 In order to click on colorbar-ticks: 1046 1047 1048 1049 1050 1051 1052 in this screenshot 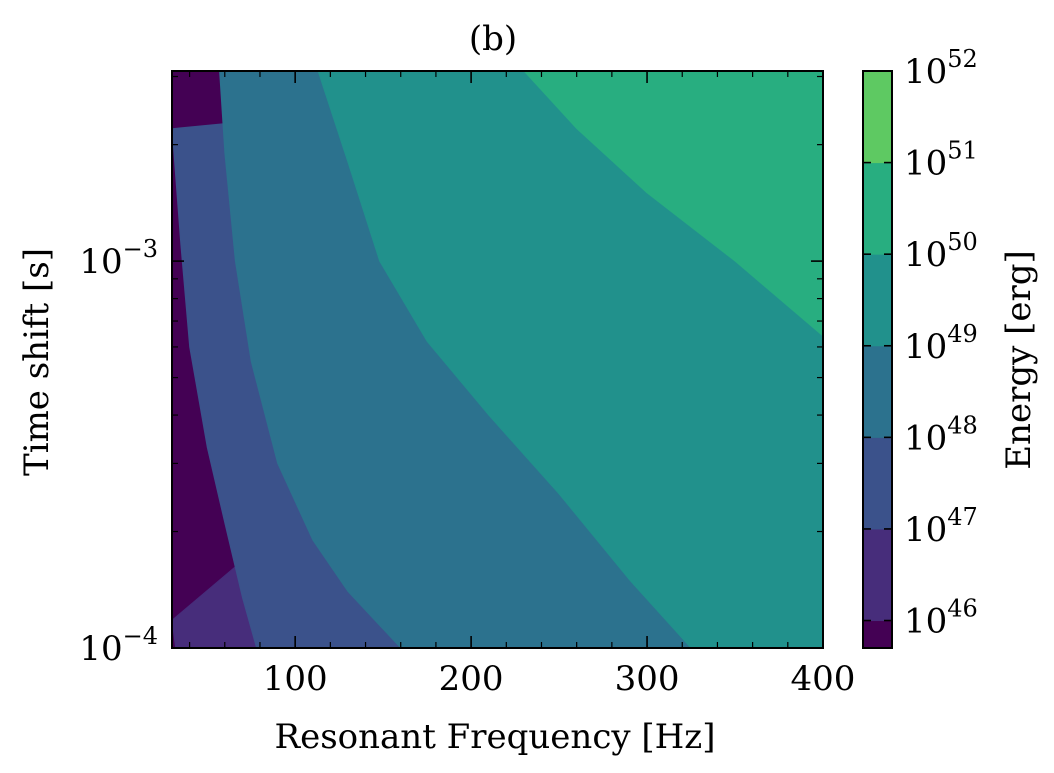, I will do `click(920, 343)`.